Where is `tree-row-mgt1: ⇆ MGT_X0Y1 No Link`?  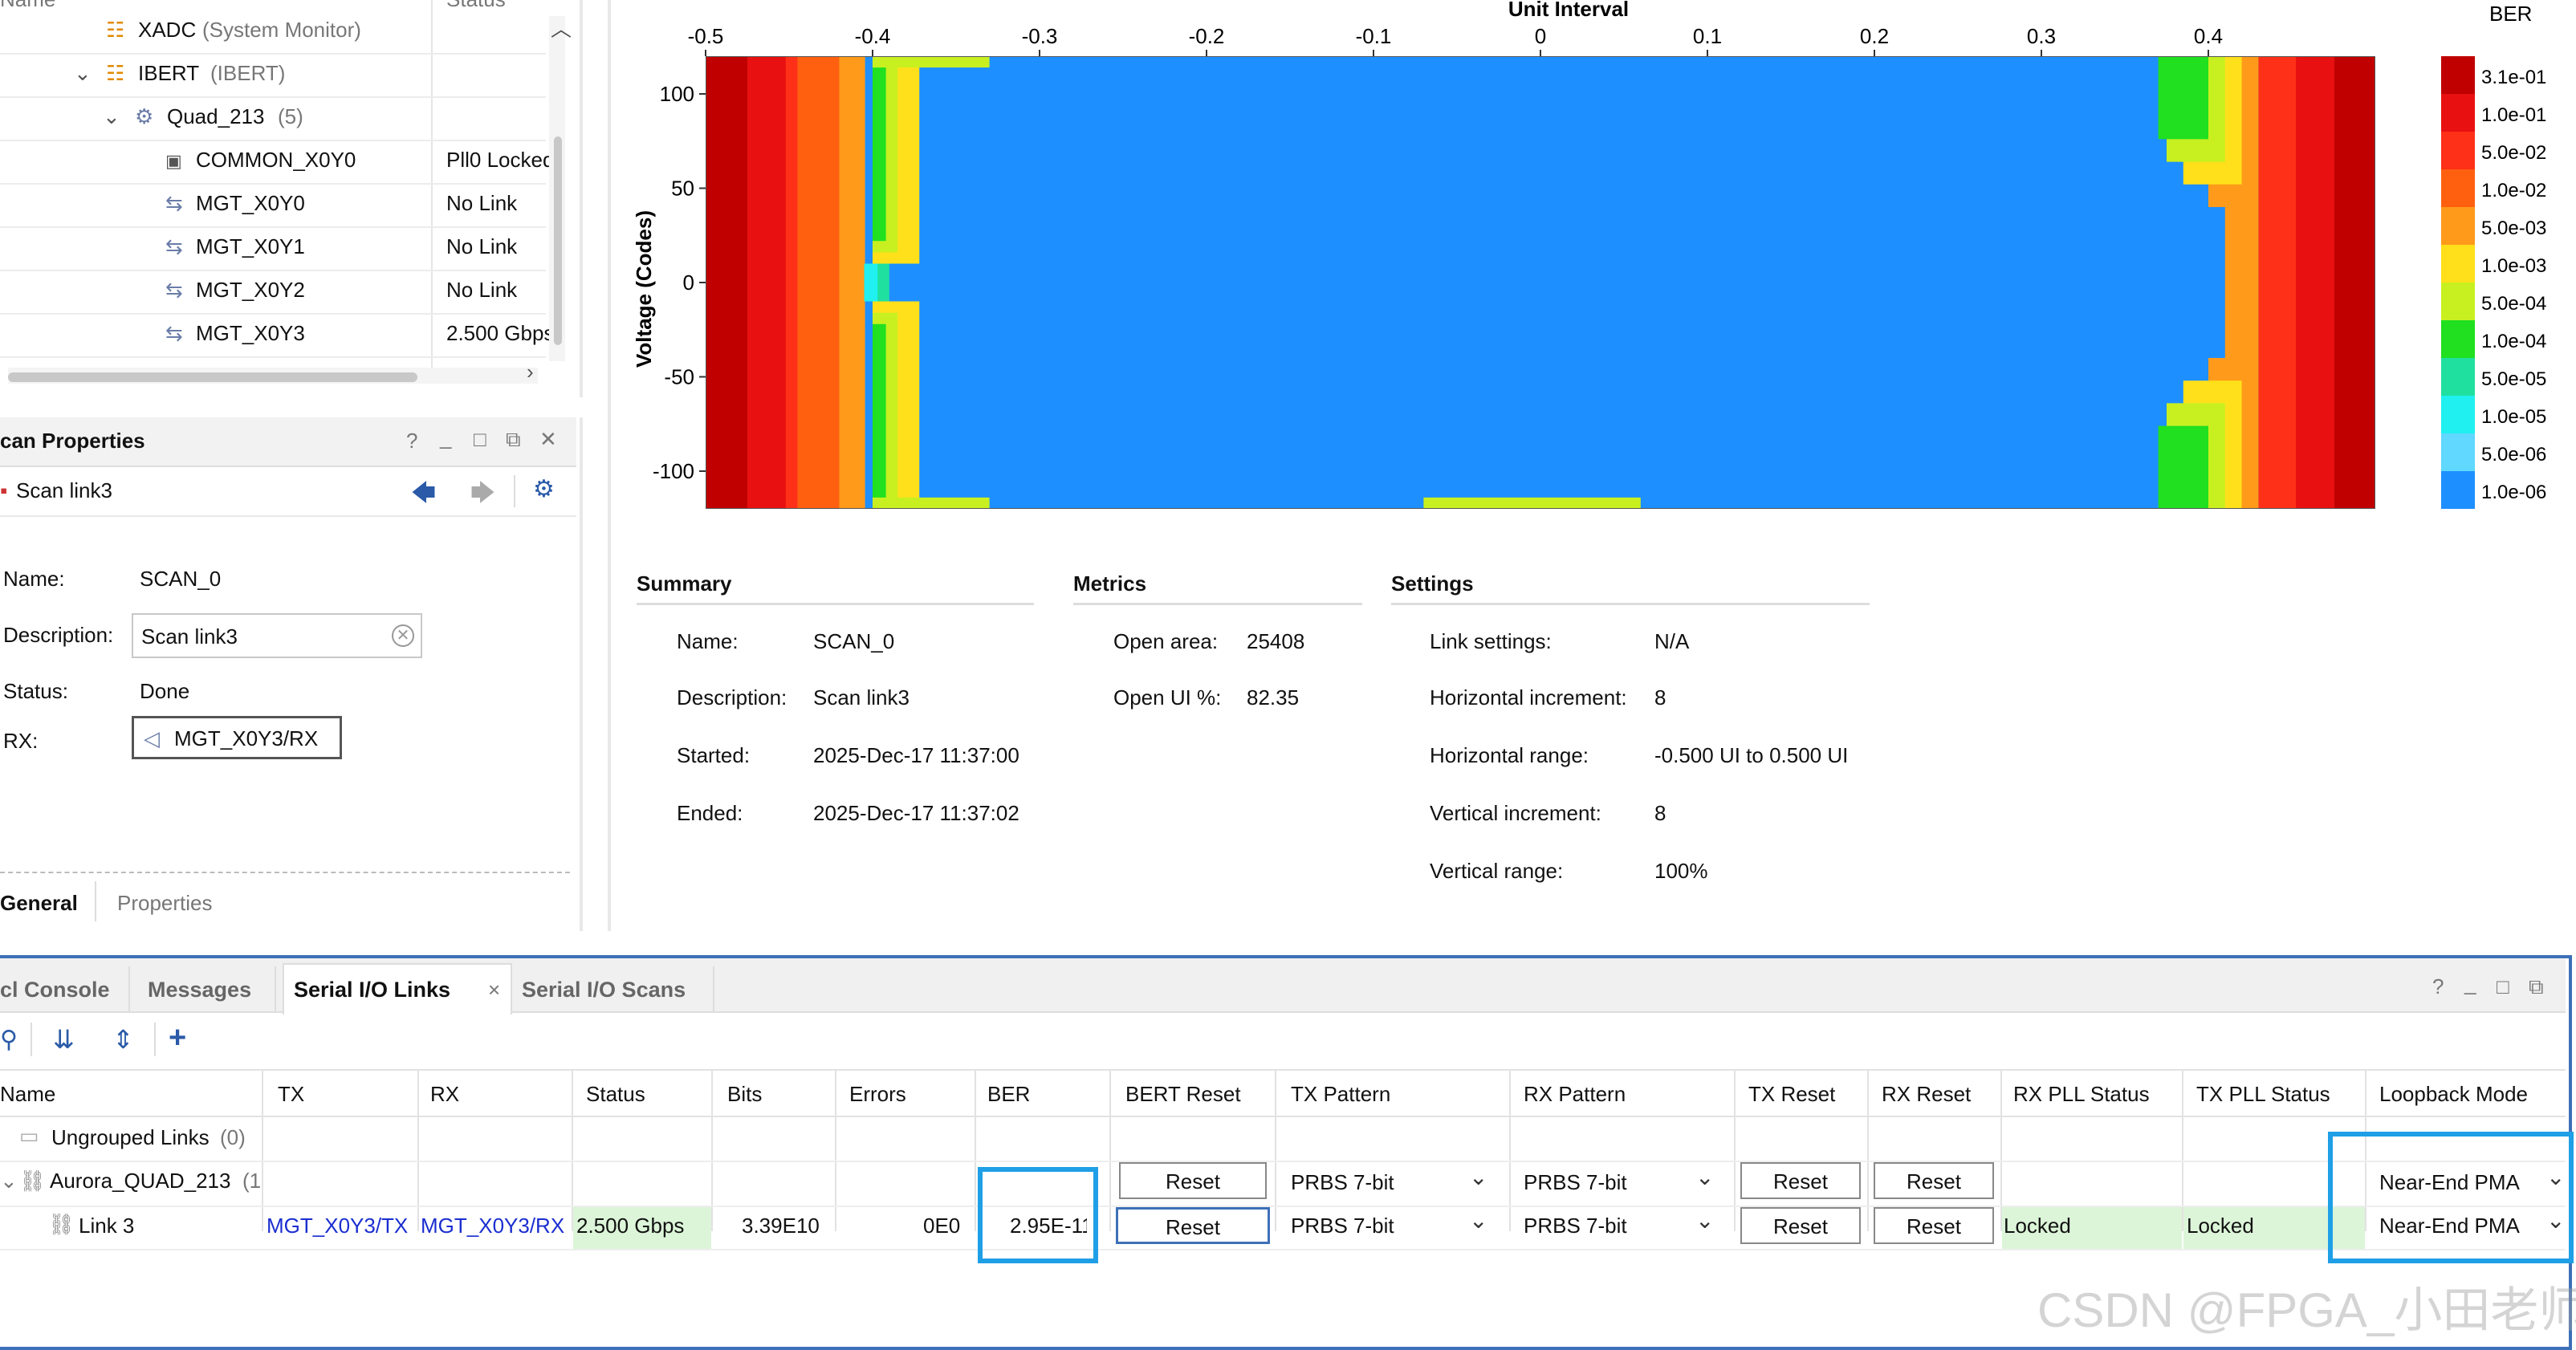 tree-row-mgt1: ⇆ MGT_X0Y1 No Link is located at coordinates (273, 248).